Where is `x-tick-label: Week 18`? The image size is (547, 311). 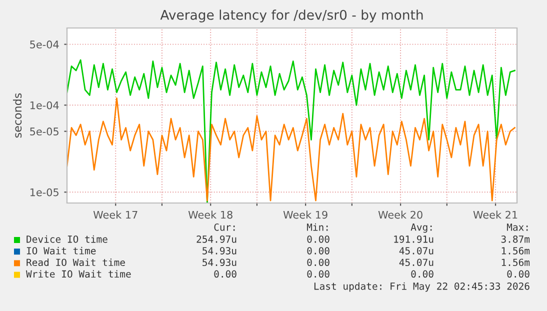
x-tick-label: Week 18 is located at coordinates (210, 214).